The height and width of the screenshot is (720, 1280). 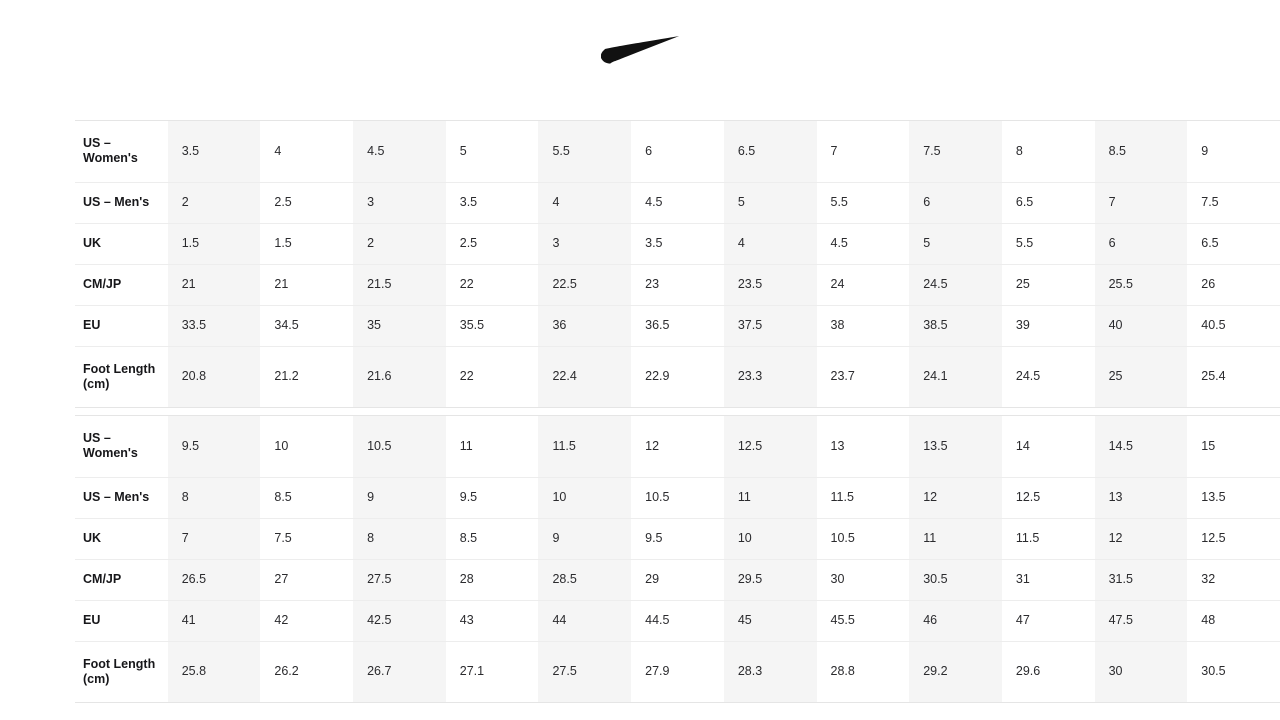 What do you see at coordinates (1048, 539) in the screenshot?
I see `size-cell: 11.5` at bounding box center [1048, 539].